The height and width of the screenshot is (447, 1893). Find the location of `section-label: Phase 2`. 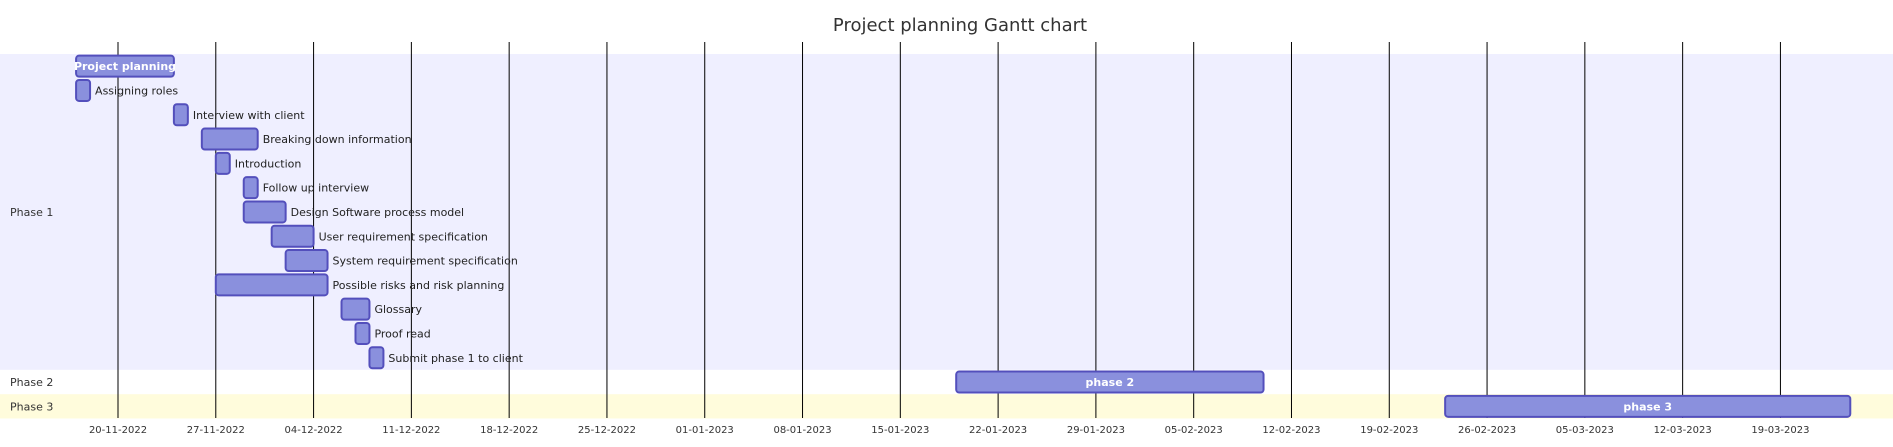

section-label: Phase 2 is located at coordinates (31, 382).